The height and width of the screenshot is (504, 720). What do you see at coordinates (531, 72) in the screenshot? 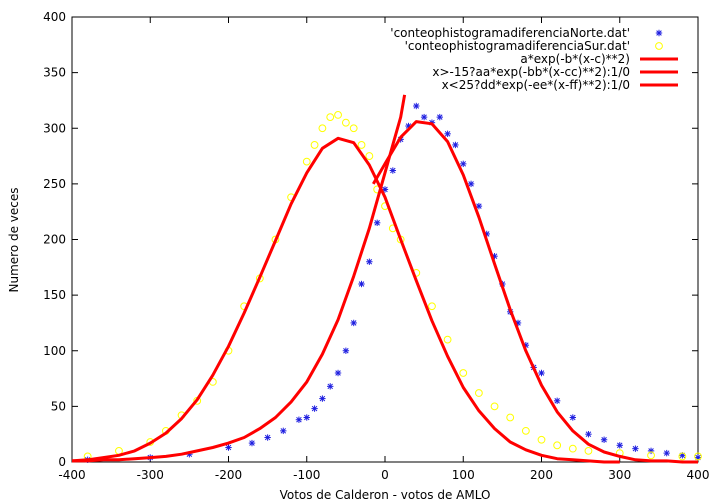
I see `legend-label: x>-15?aa*exp(-bb*(x-cc)**2):1/0` at bounding box center [531, 72].